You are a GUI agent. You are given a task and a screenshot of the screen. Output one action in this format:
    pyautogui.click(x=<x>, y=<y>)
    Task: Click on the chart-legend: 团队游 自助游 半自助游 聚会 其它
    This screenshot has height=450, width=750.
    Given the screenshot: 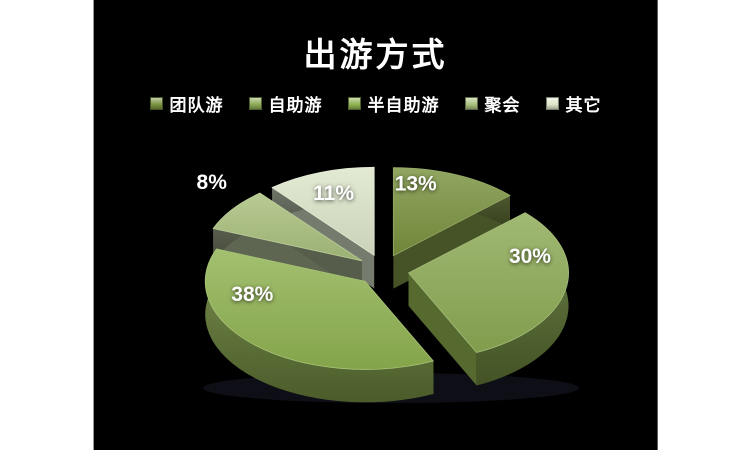 What is the action you would take?
    pyautogui.click(x=375, y=103)
    